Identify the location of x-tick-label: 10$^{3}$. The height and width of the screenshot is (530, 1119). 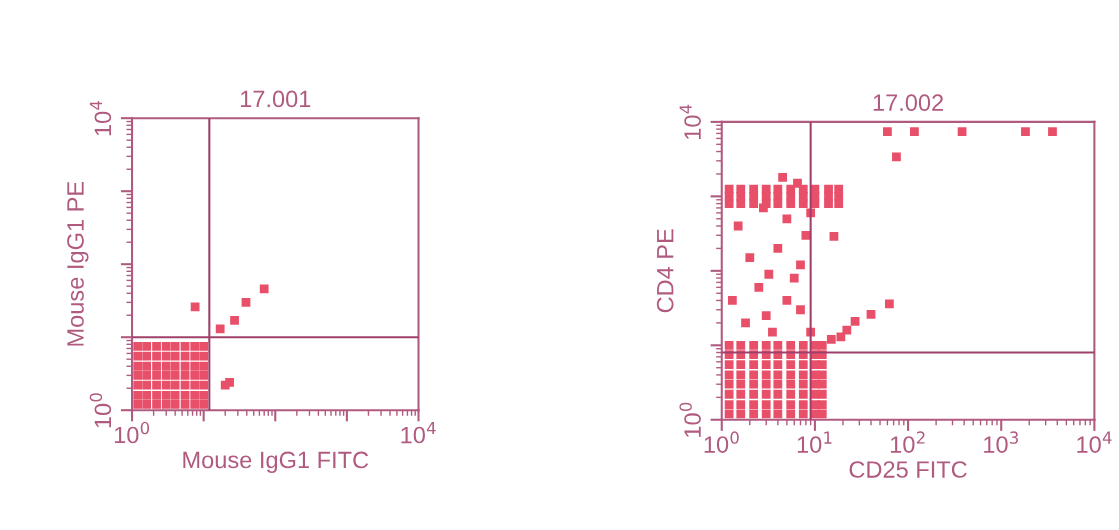
(1001, 442).